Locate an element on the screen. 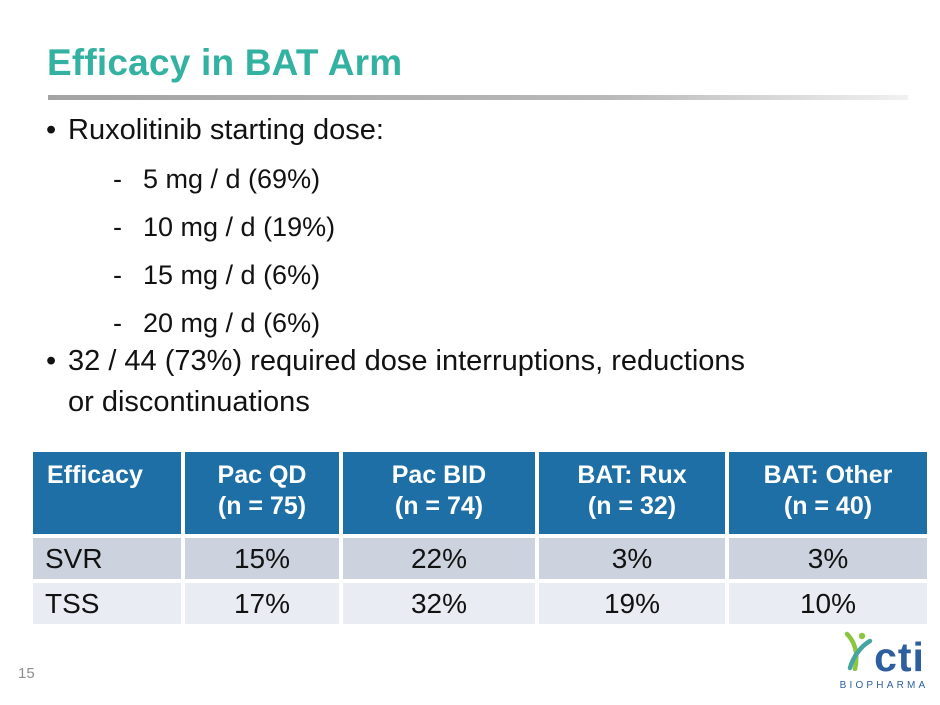 The image size is (940, 705). table-cell: 15% is located at coordinates (262, 558).